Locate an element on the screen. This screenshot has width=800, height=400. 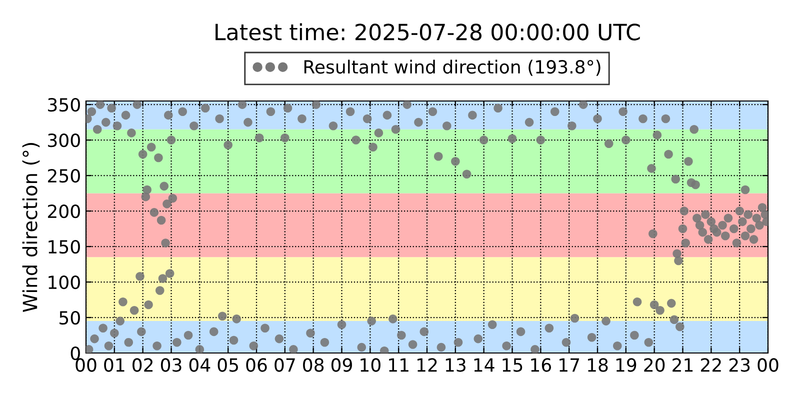
x-tick-label: 23 is located at coordinates (739, 365).